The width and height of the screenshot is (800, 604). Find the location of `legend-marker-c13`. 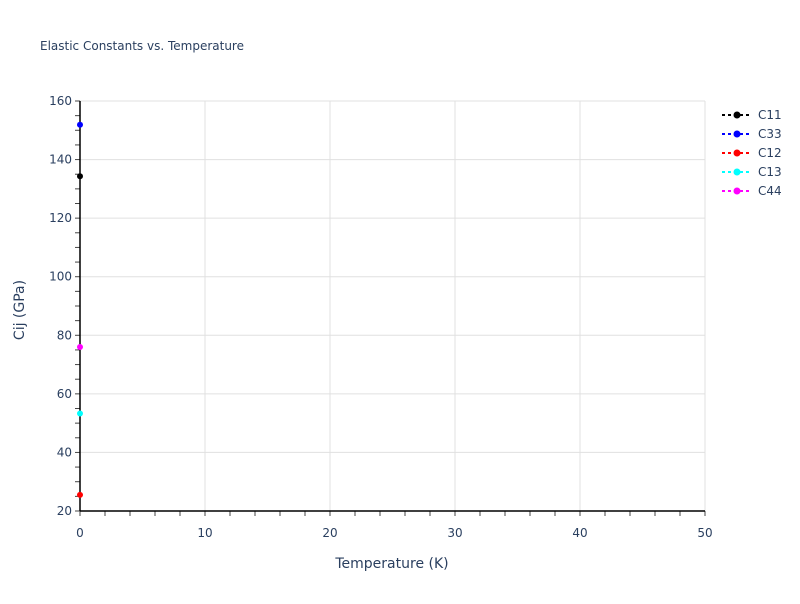

legend-marker-c13 is located at coordinates (737, 172).